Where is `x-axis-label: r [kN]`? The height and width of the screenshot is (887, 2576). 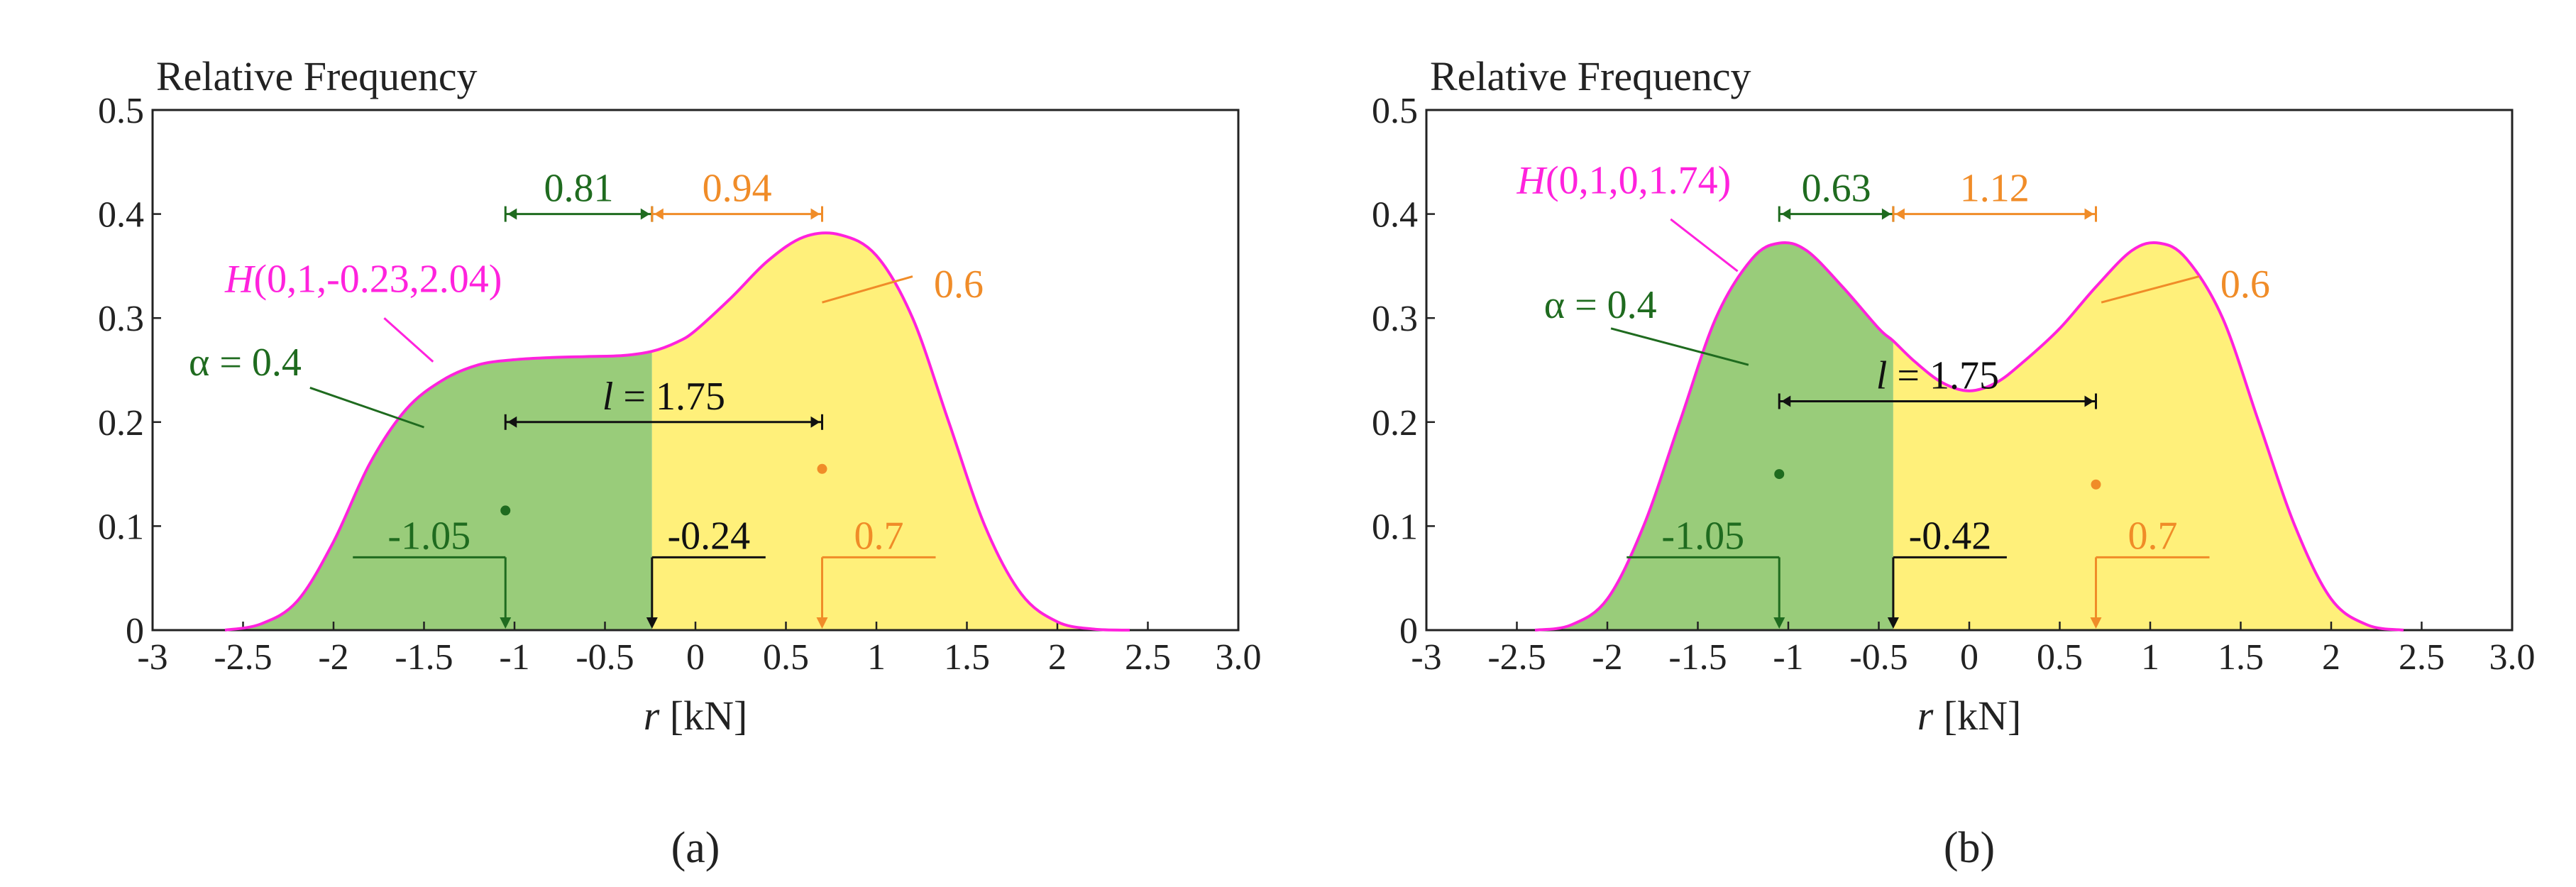 x-axis-label: r [kN] is located at coordinates (696, 716).